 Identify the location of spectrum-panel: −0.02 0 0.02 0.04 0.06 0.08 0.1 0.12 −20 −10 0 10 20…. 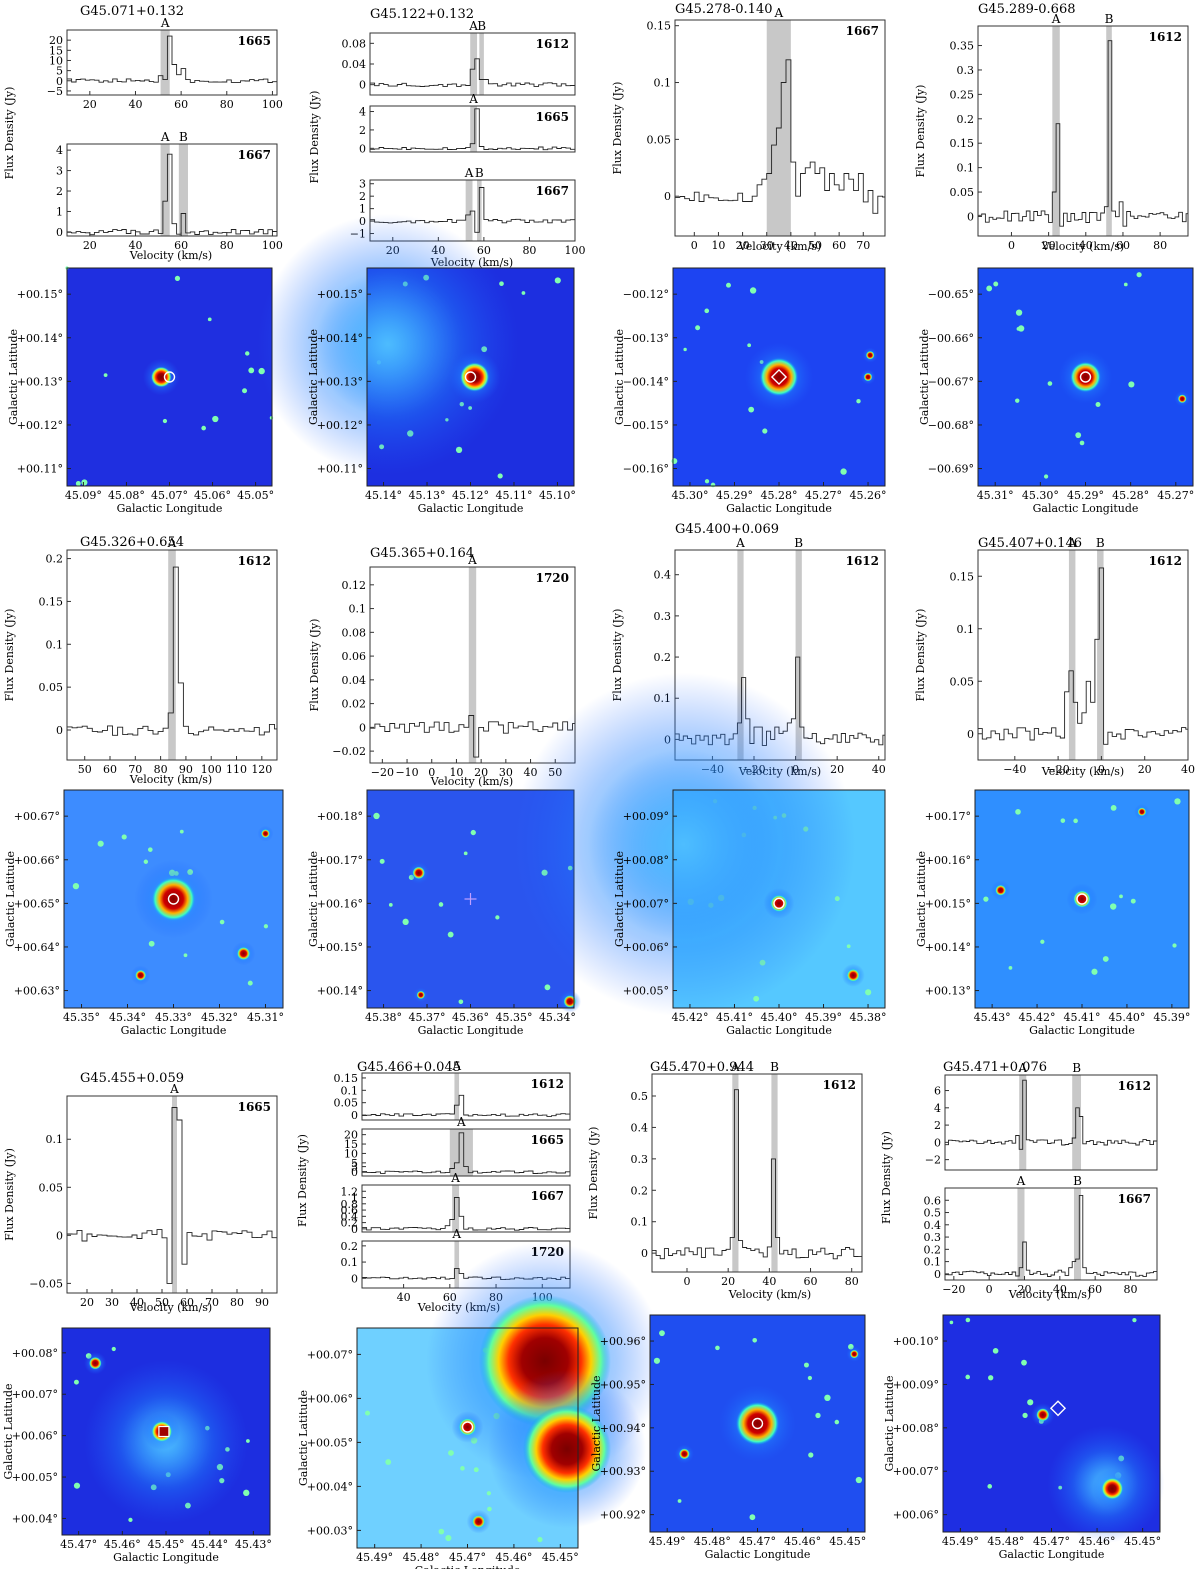
(454, 666).